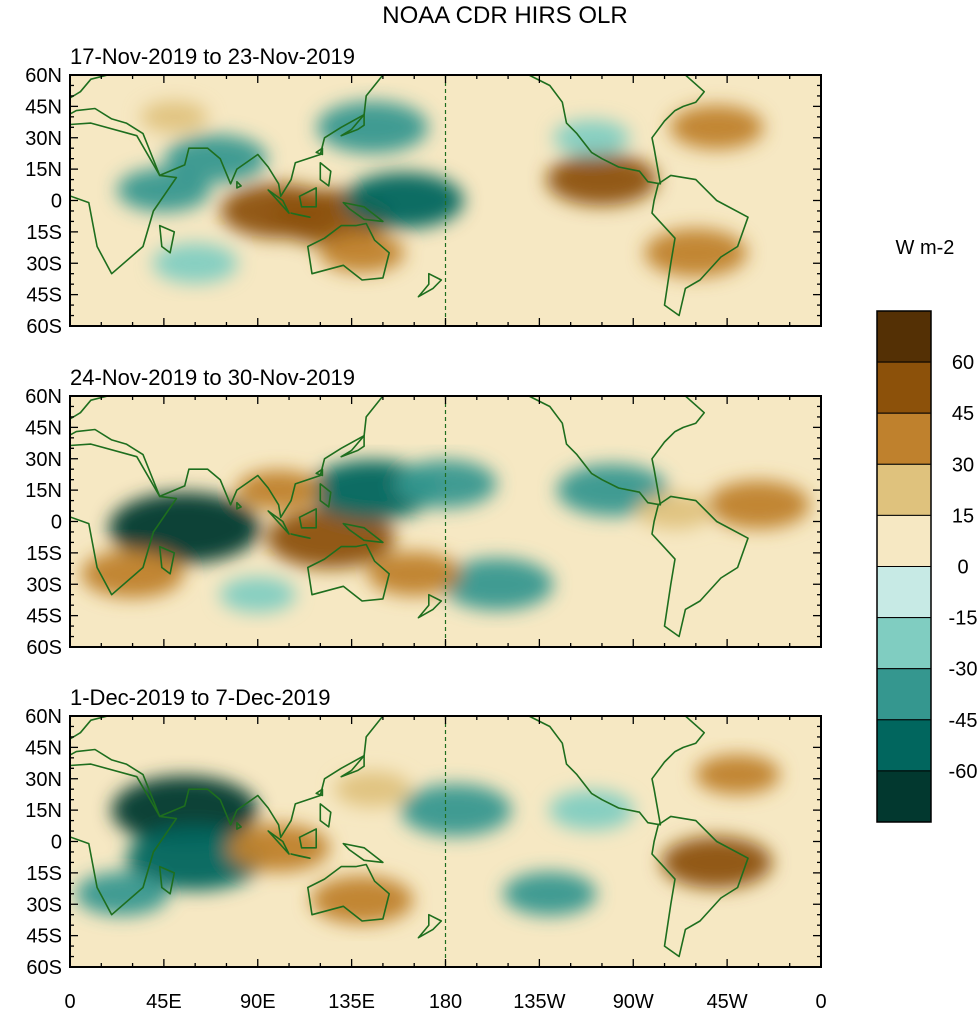  I want to click on chart-title: NOAA CDR HIRS OLR, so click(505, 15).